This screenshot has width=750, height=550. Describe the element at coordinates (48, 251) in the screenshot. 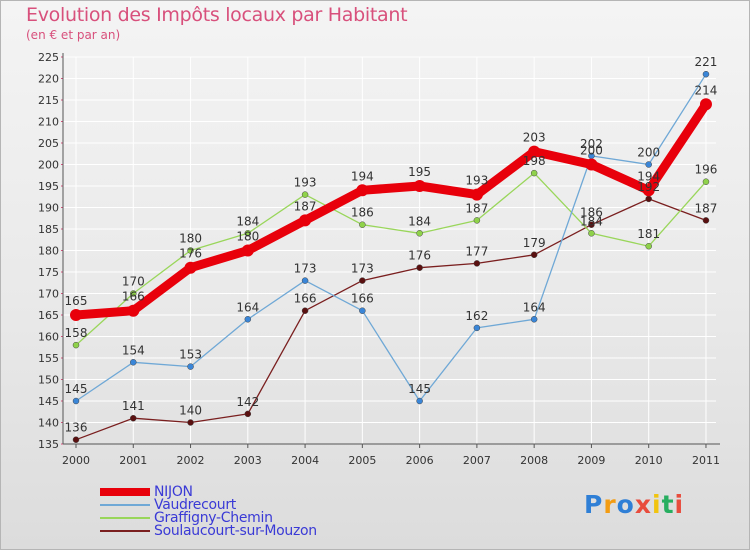

I see `y-tick-label: 180` at that location.